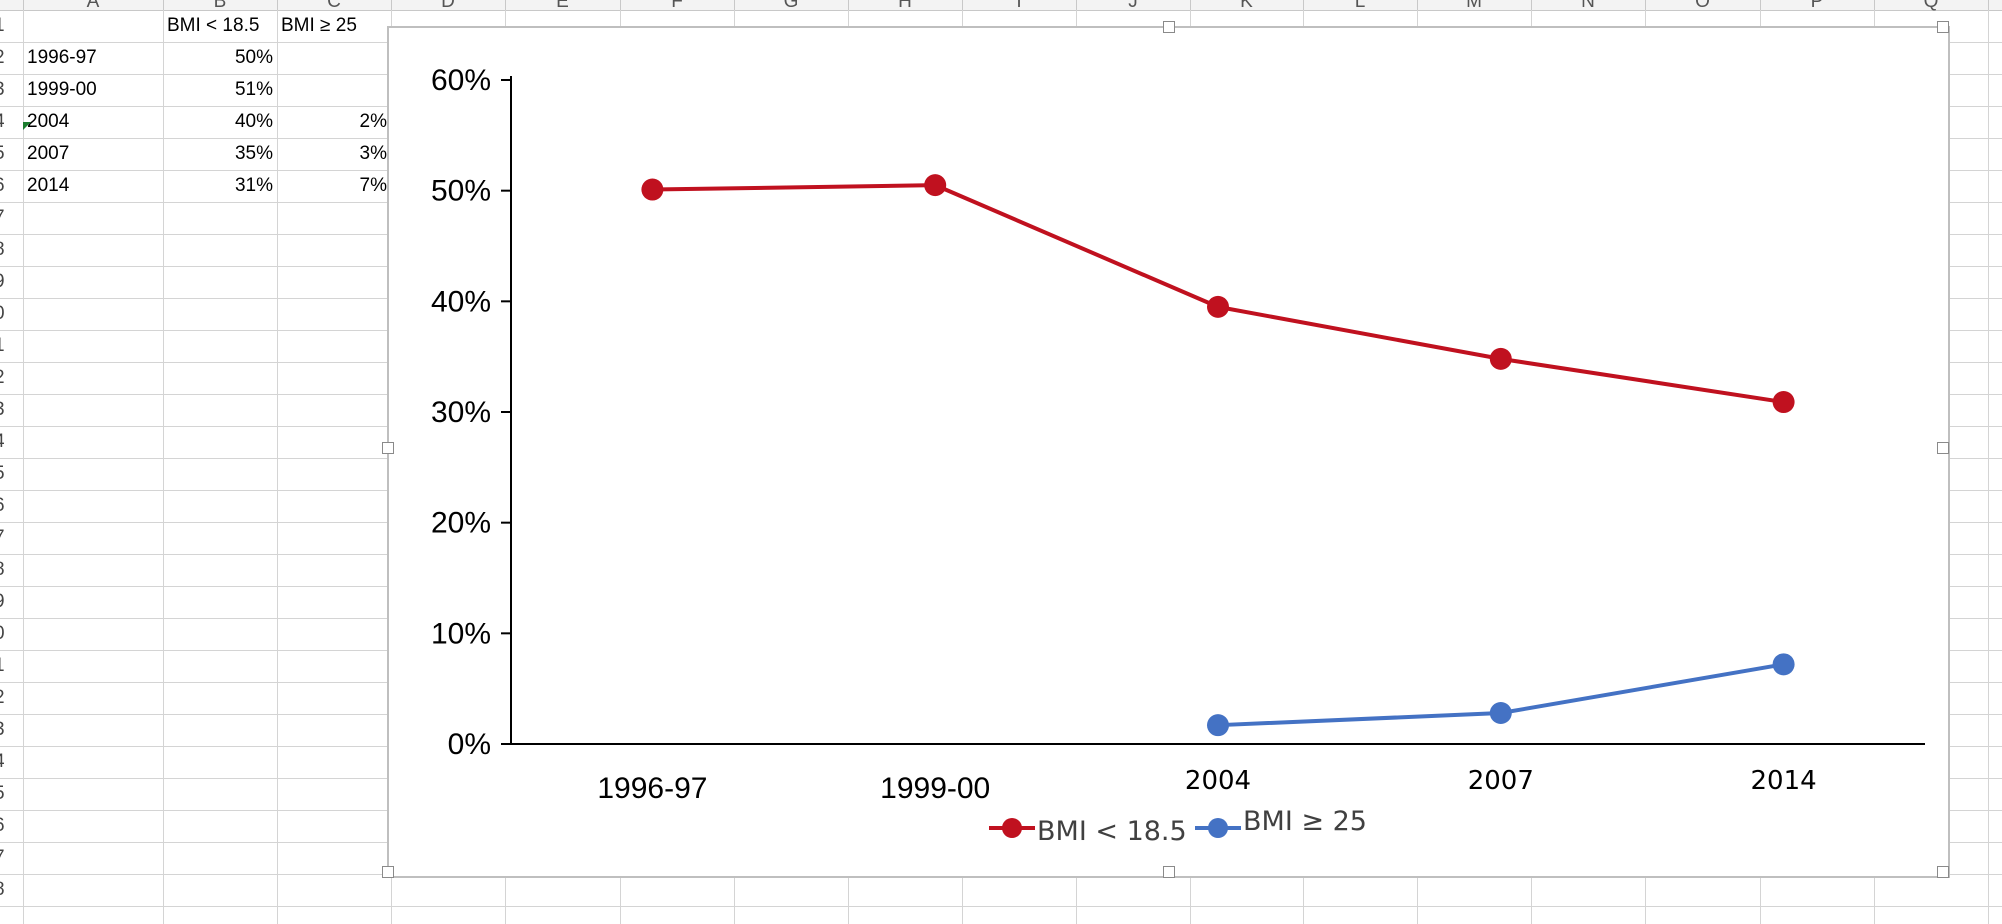 This screenshot has width=2002, height=924. I want to click on column-header-b: B, so click(220, 6).